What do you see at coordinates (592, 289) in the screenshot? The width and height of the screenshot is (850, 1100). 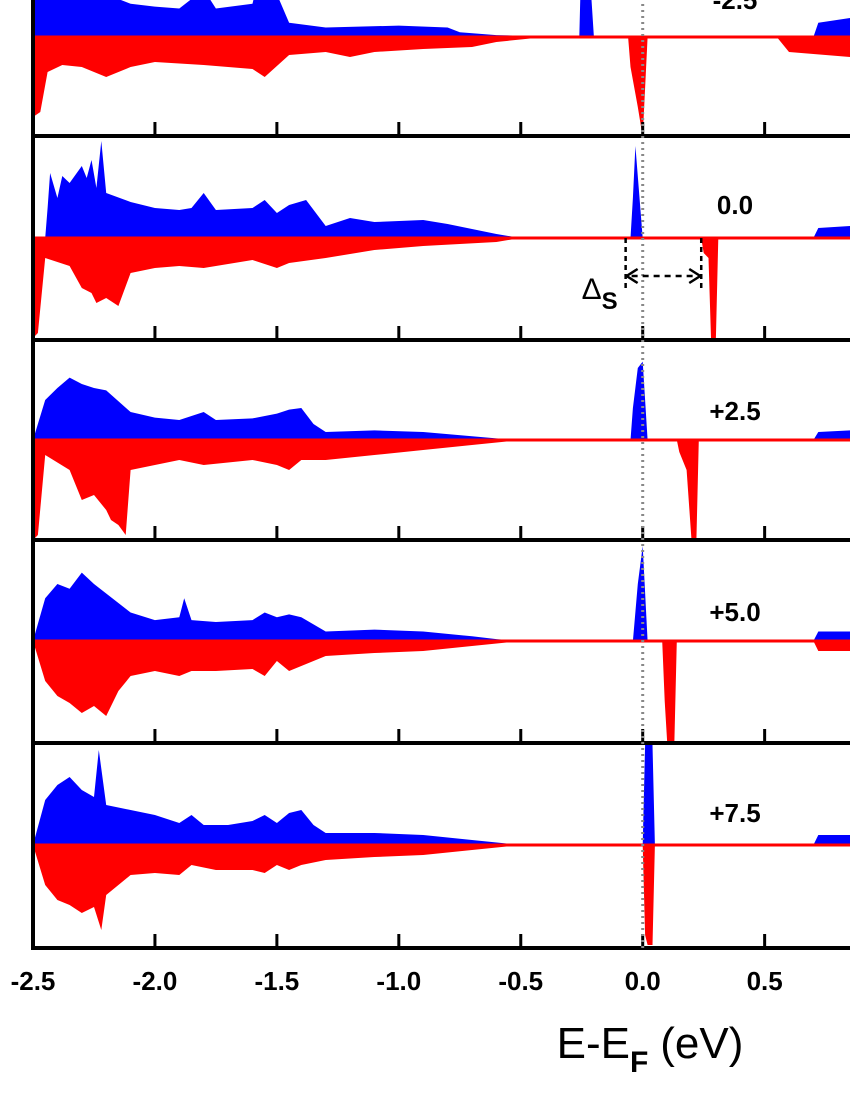 I see `delta-s-symbol: Δ` at bounding box center [592, 289].